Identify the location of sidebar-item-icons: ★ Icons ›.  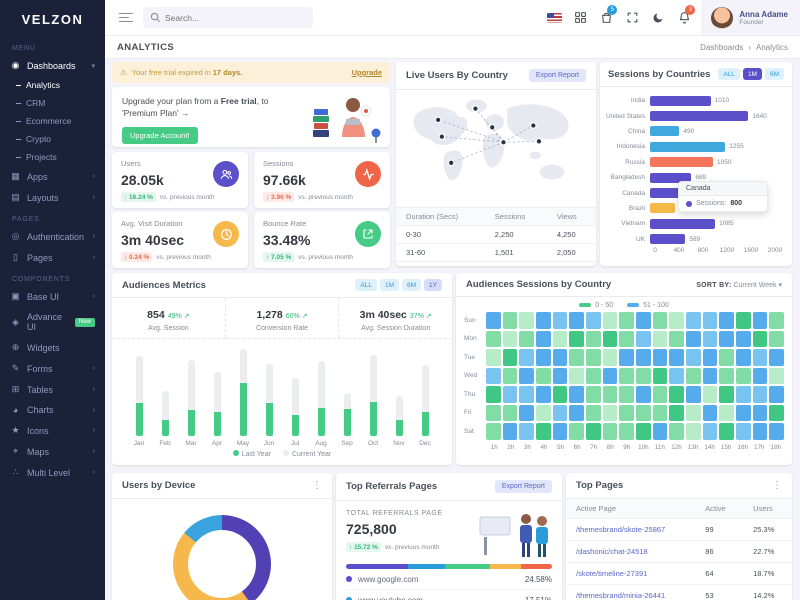
(52, 430).